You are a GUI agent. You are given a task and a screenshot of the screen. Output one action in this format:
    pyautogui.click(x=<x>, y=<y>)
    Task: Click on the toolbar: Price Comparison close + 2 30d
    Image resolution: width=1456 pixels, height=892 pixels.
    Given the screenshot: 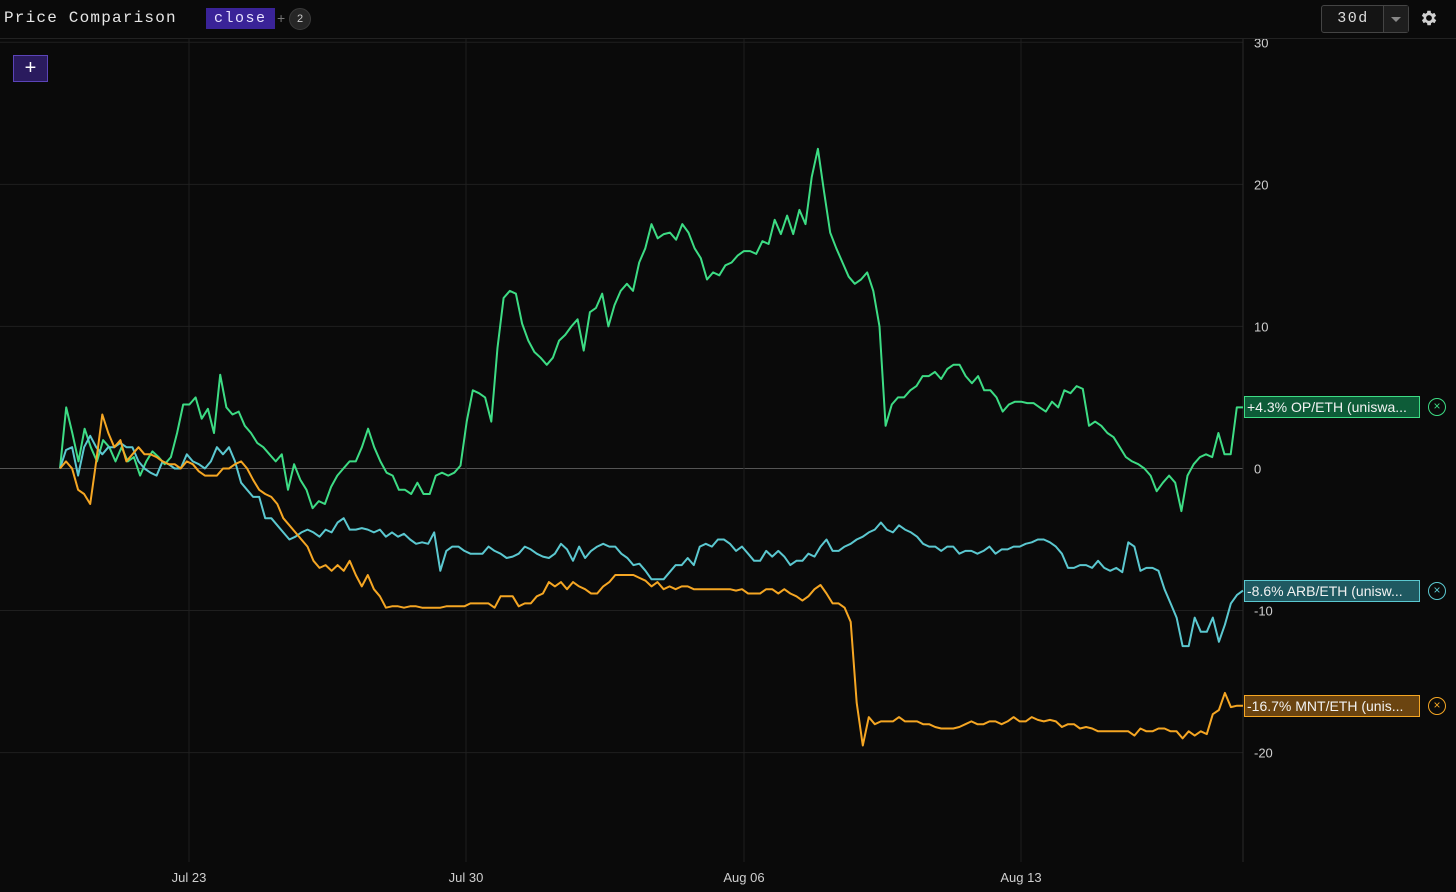 What is the action you would take?
    pyautogui.click(x=728, y=19)
    